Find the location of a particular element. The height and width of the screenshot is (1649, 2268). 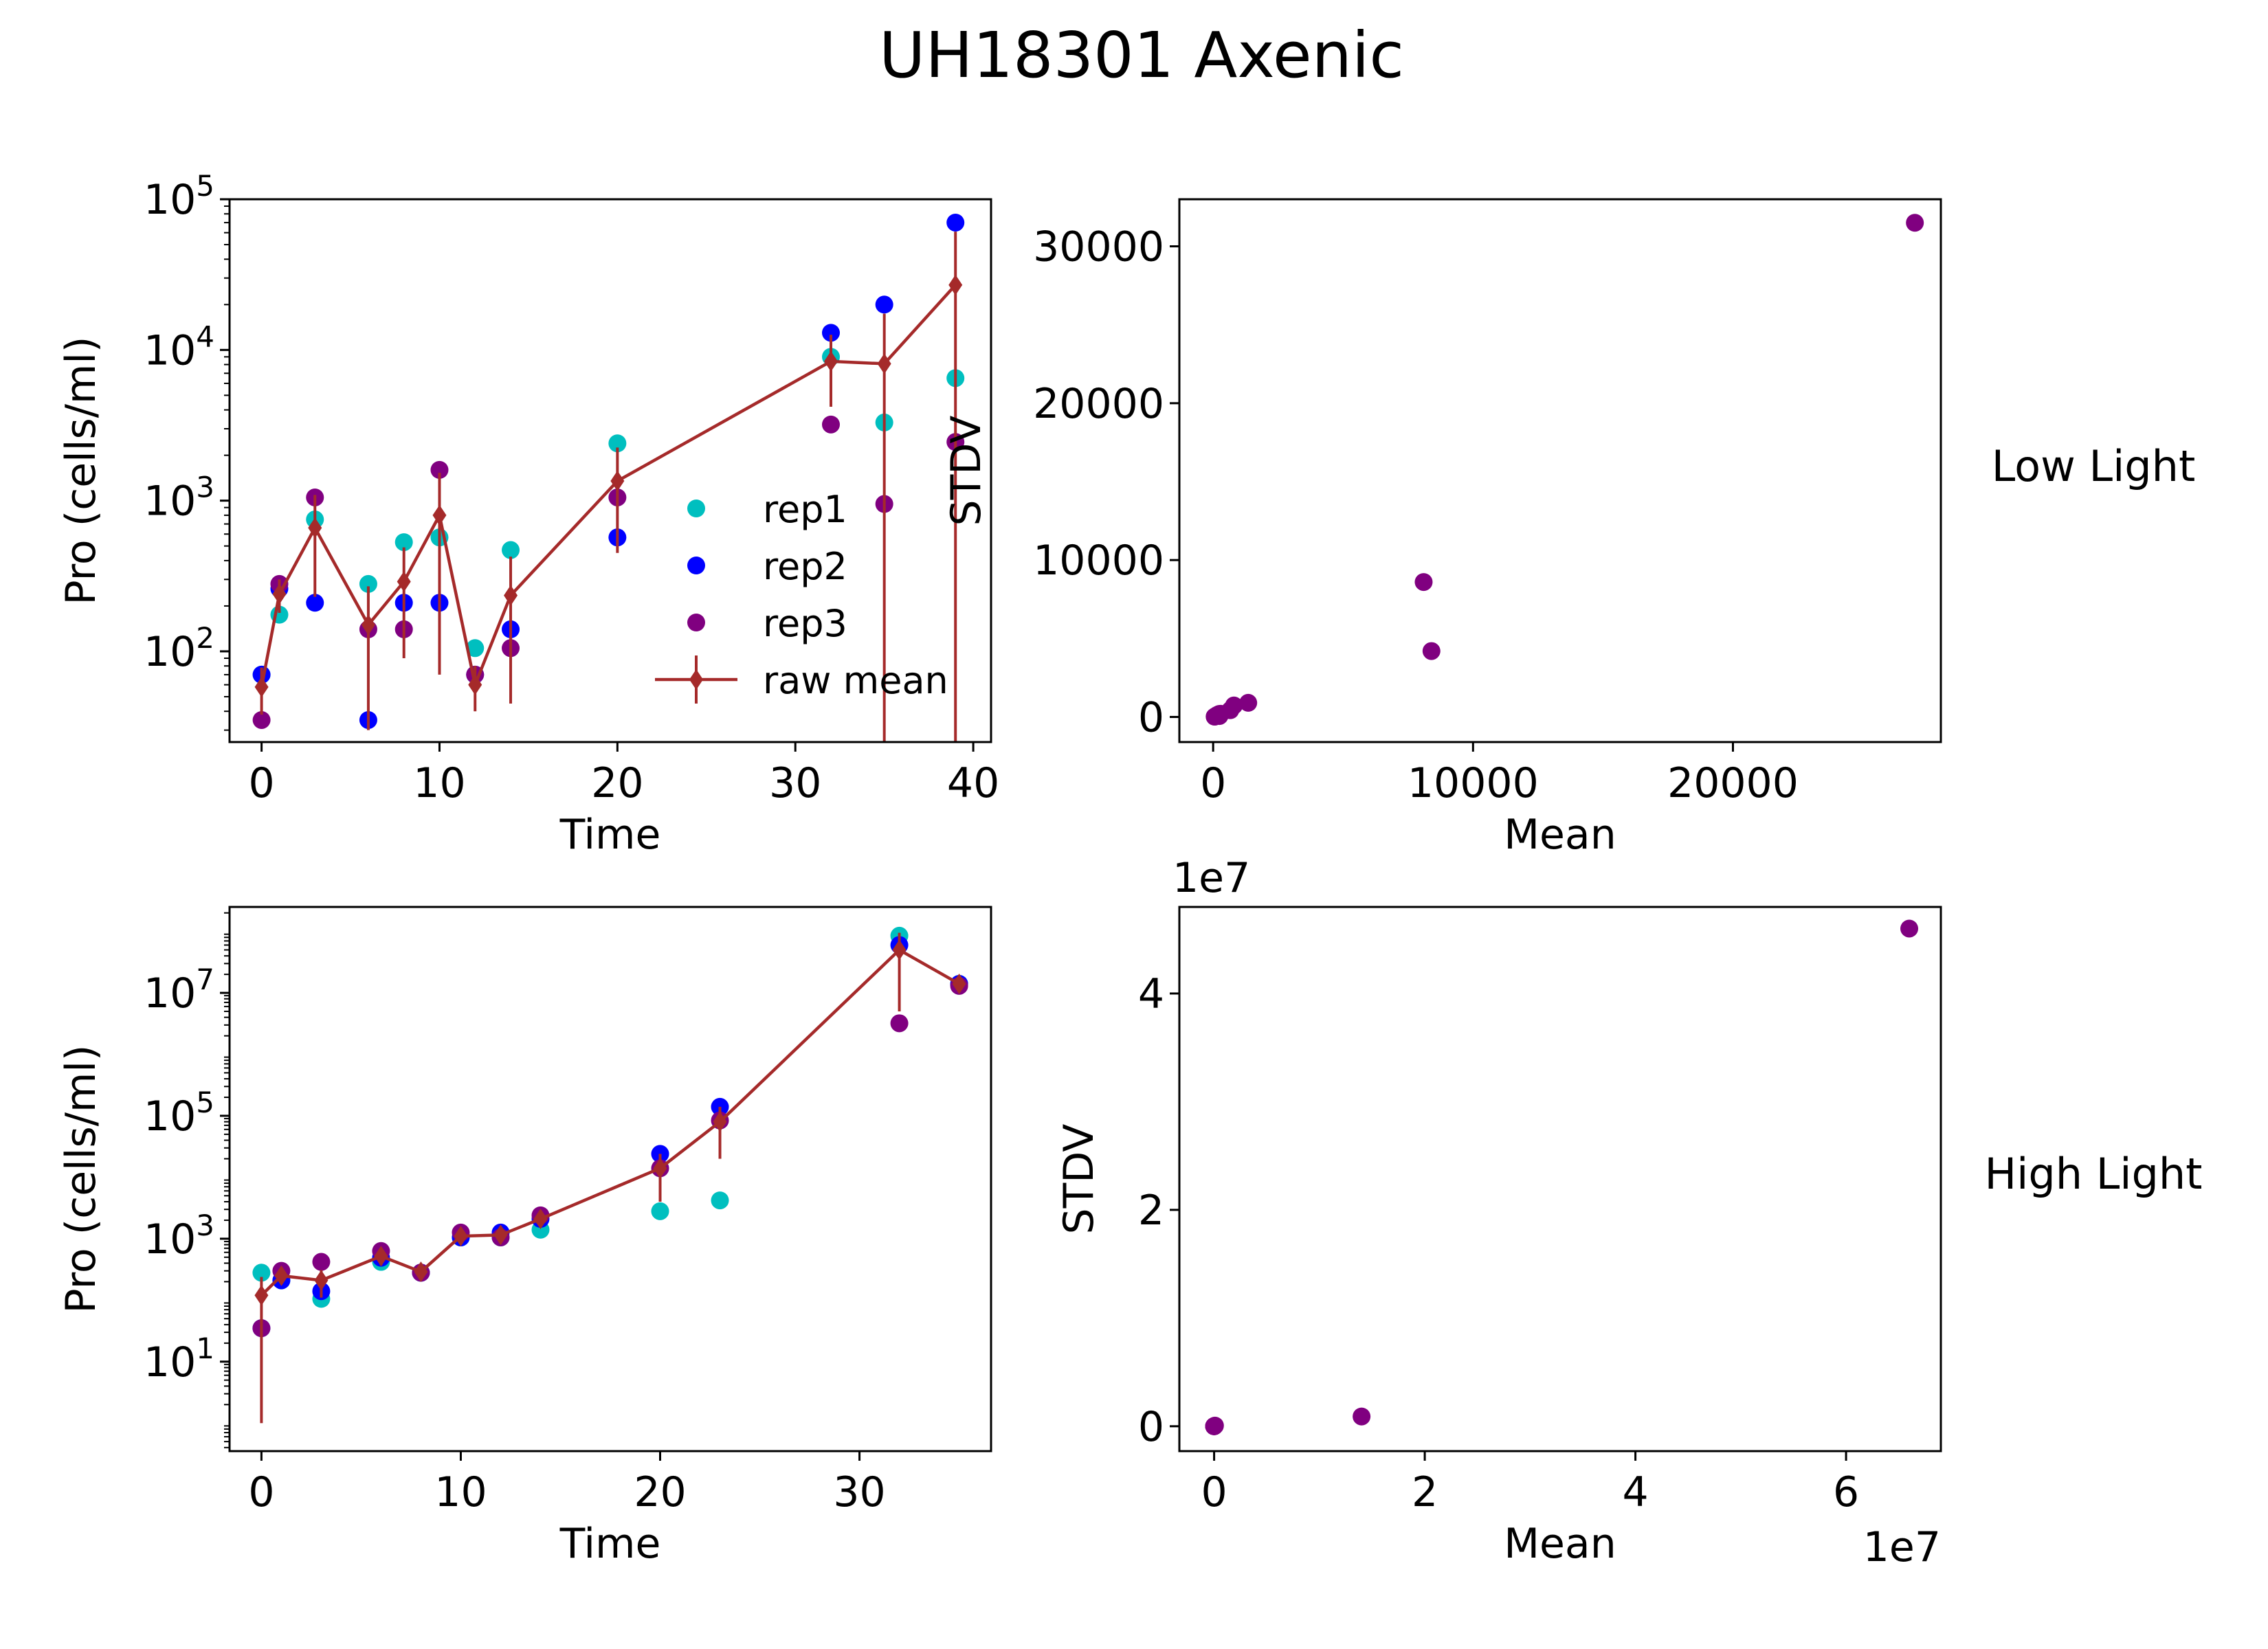

legend-label: rep3 is located at coordinates (805, 623).